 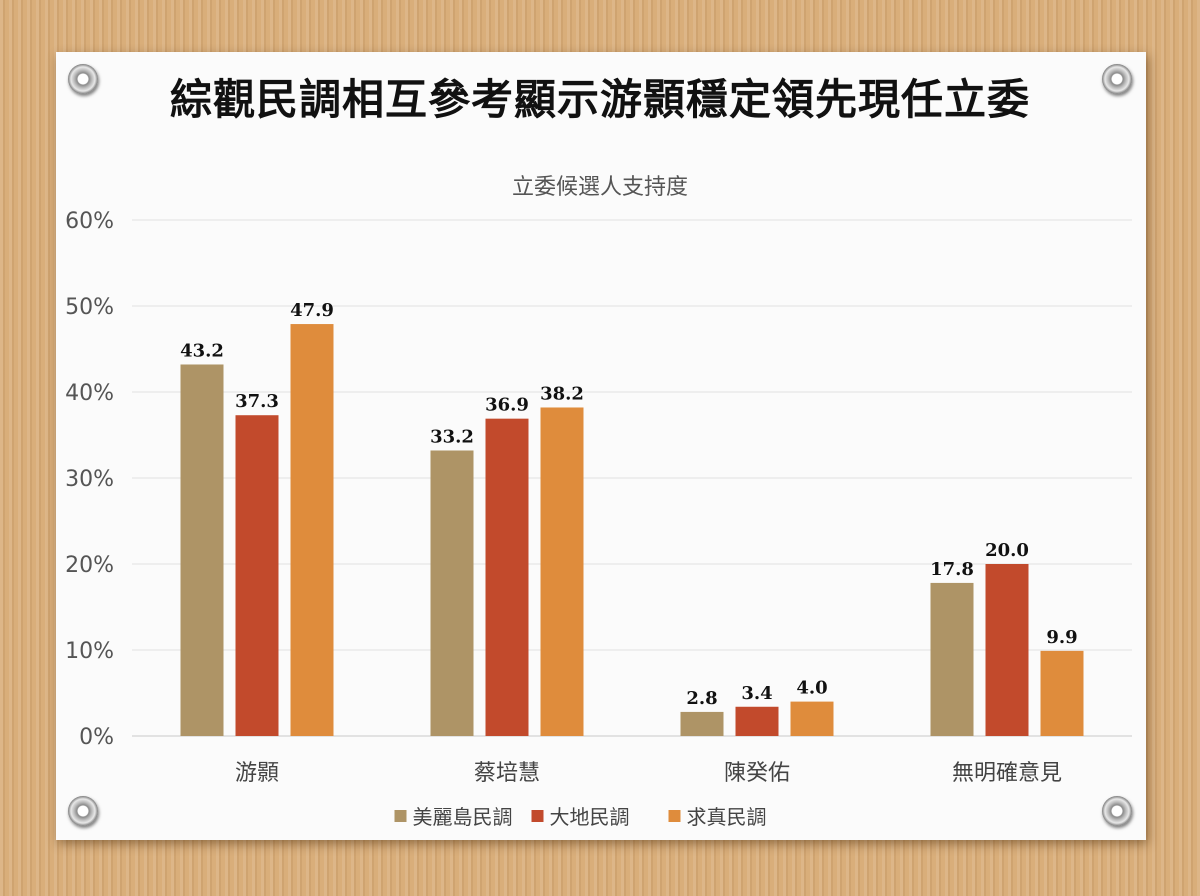 What do you see at coordinates (83, 811) in the screenshot?
I see `screw-bottom-left-icon` at bounding box center [83, 811].